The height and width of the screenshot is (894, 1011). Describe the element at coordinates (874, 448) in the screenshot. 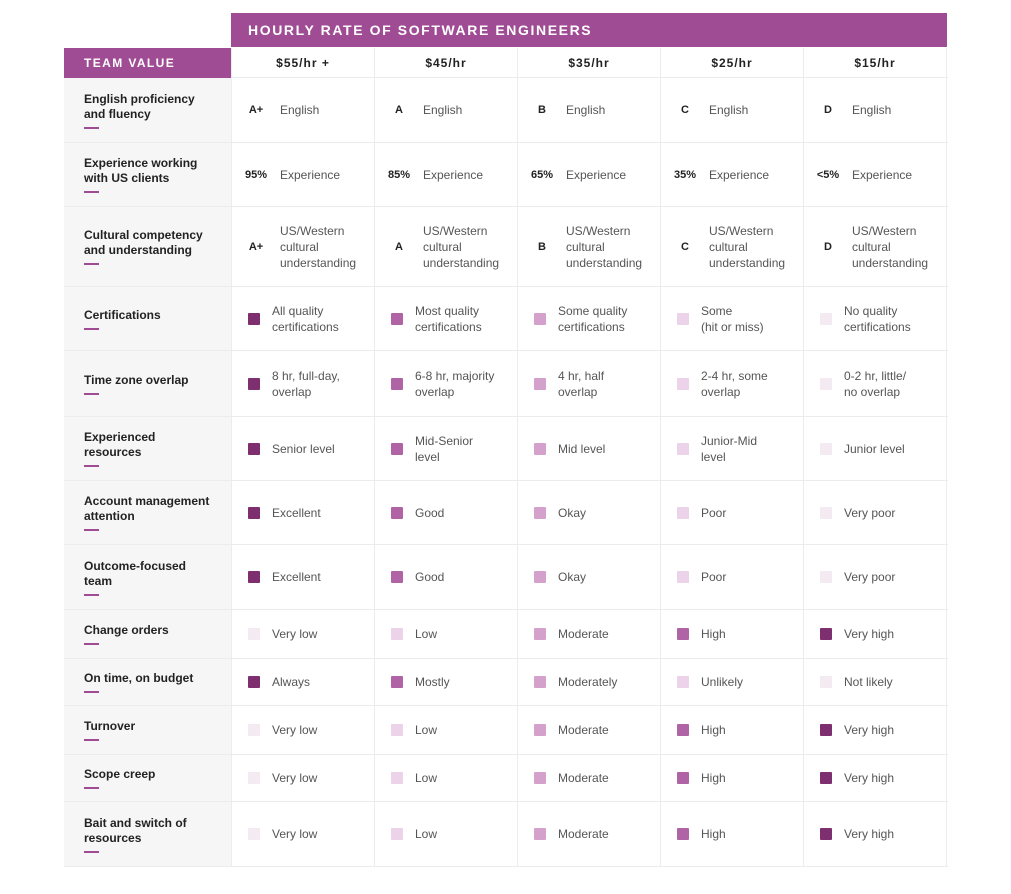

I see `cell-text: Junior level` at that location.